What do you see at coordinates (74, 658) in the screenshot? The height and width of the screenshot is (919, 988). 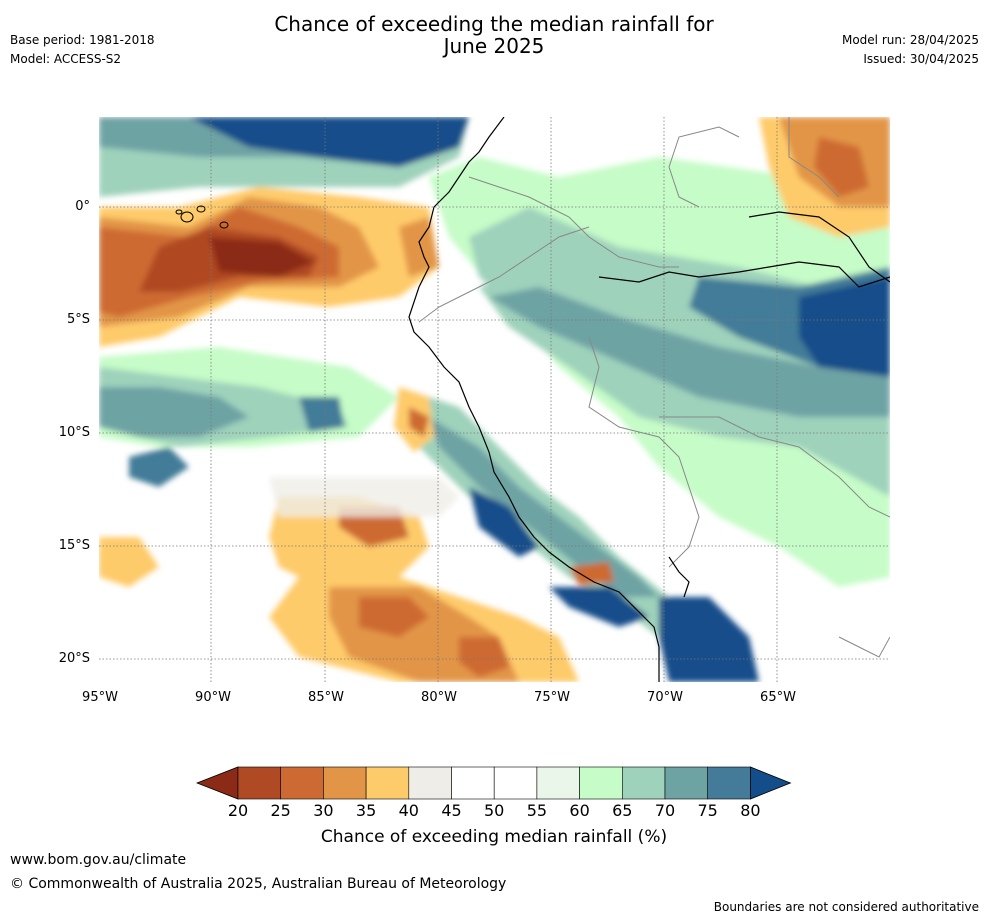 I see `lat-tick-20s: 20°S` at bounding box center [74, 658].